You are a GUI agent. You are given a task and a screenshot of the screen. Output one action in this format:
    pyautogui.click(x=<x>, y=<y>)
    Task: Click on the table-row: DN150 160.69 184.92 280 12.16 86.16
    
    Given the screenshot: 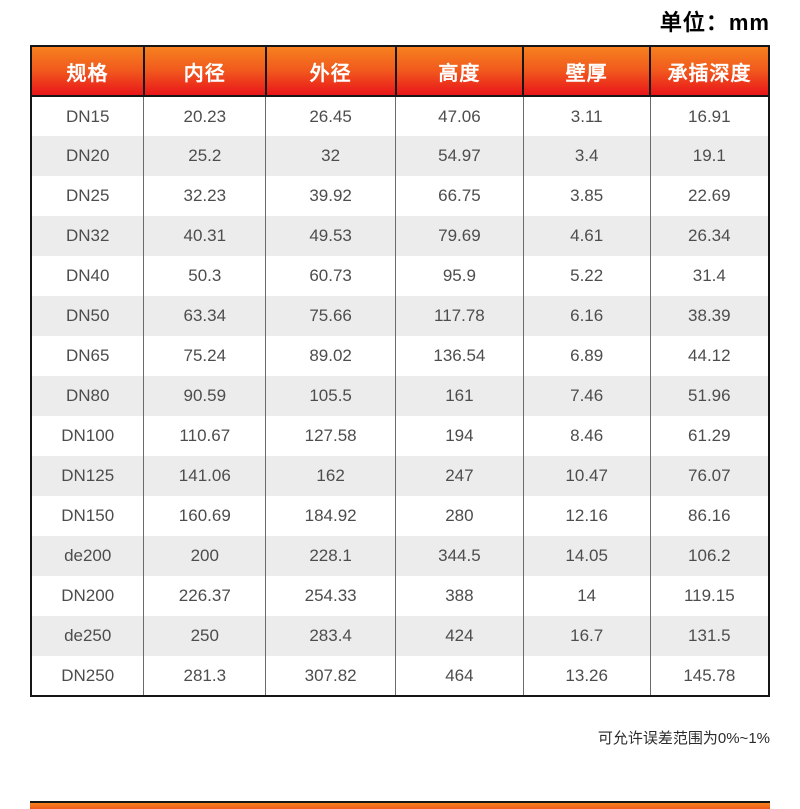 What is the action you would take?
    pyautogui.click(x=400, y=516)
    